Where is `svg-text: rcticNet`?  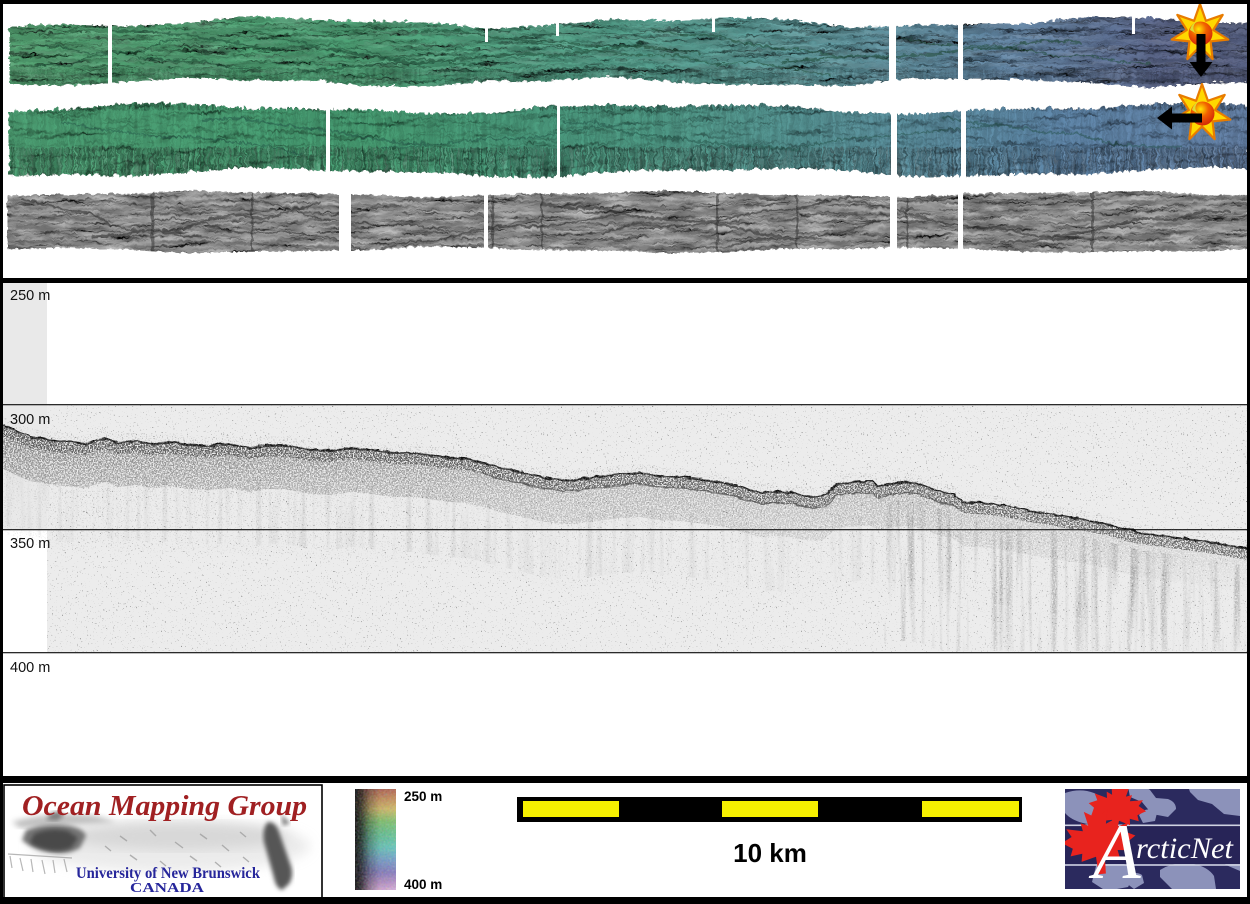 svg-text: rcticNet is located at coordinates (1185, 848).